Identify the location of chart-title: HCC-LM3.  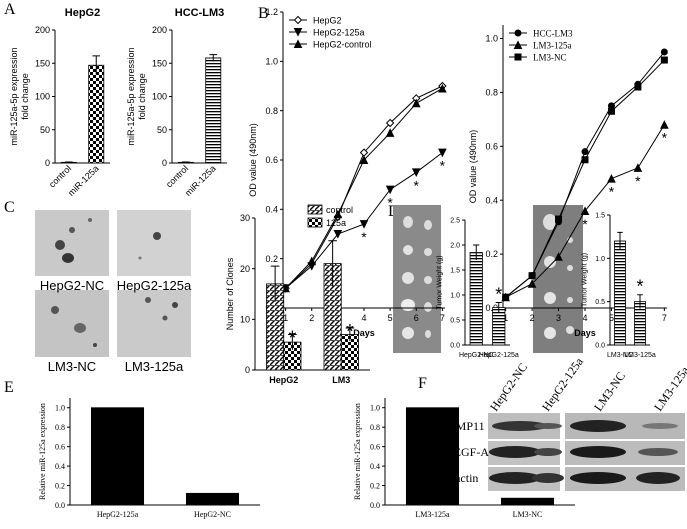
(200, 13).